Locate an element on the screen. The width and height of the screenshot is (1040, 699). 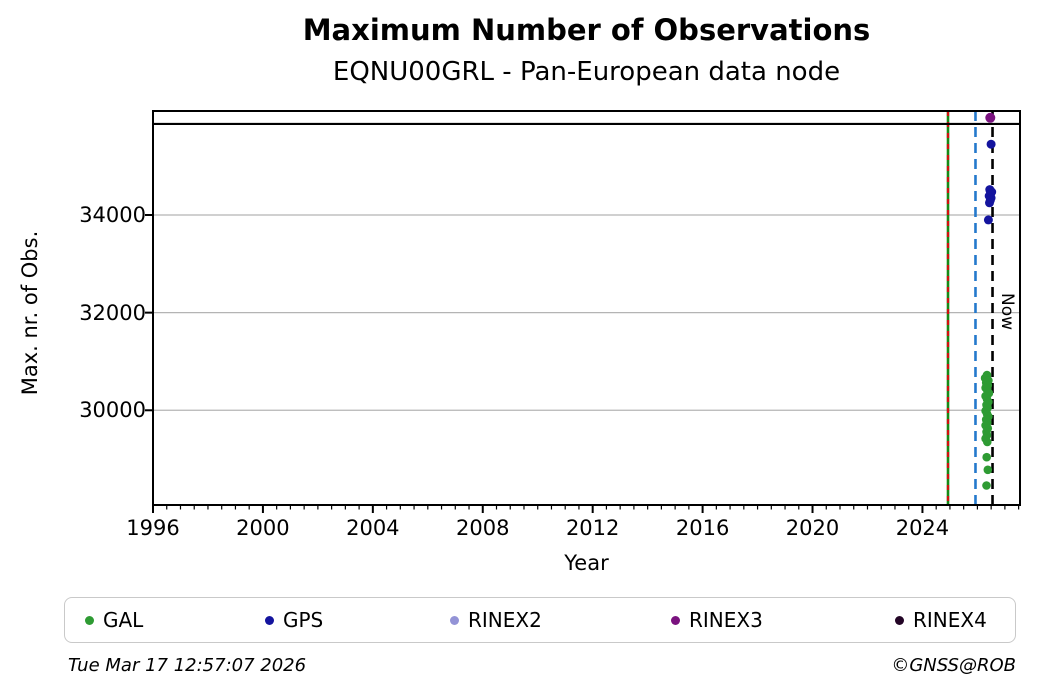
legend-label: RINEX3 is located at coordinates (726, 620).